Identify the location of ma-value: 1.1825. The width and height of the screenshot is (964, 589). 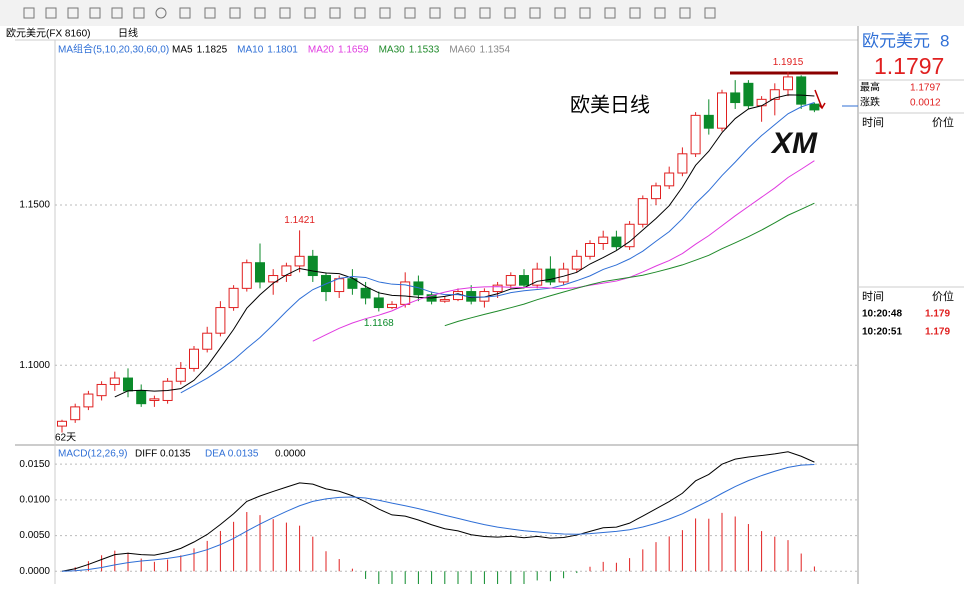
(212, 50).